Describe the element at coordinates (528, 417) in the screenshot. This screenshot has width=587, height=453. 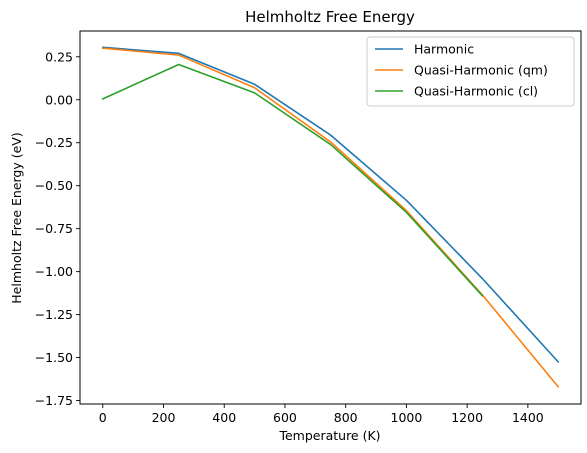
I see `x-tick-label: 1400` at that location.